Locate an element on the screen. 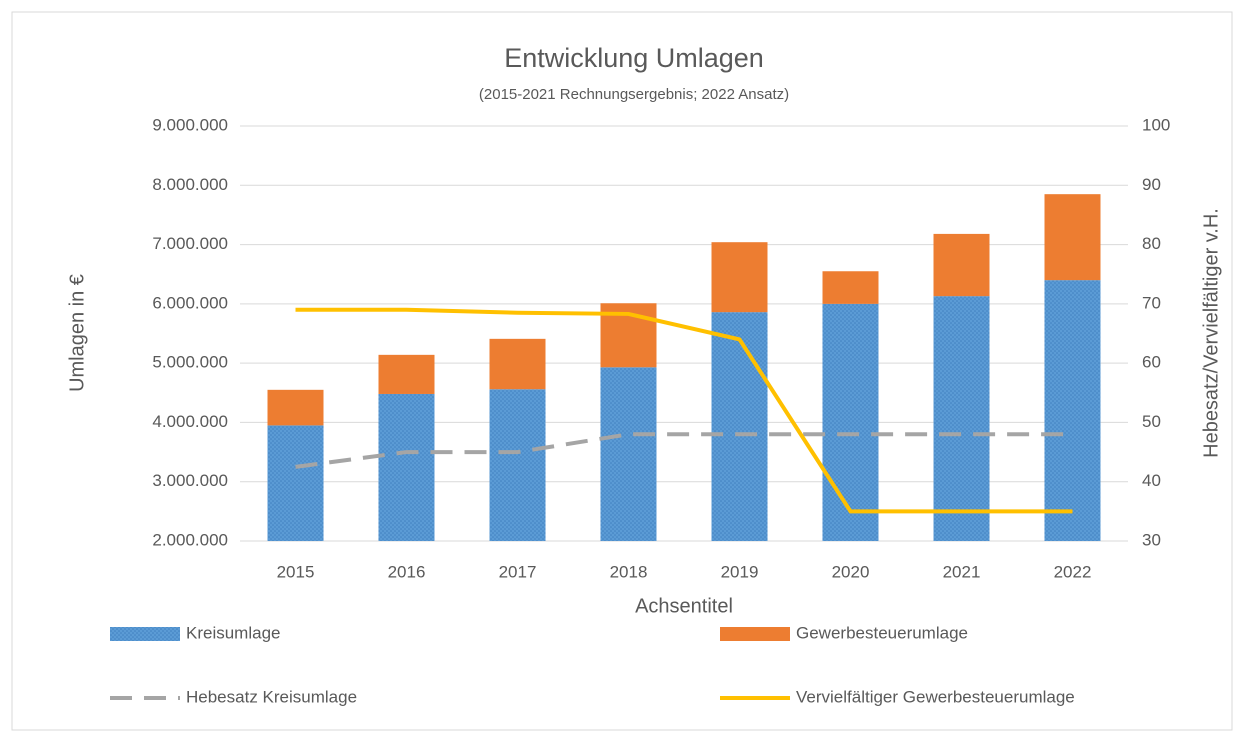  y2-tick-label: 100 is located at coordinates (1156, 124).